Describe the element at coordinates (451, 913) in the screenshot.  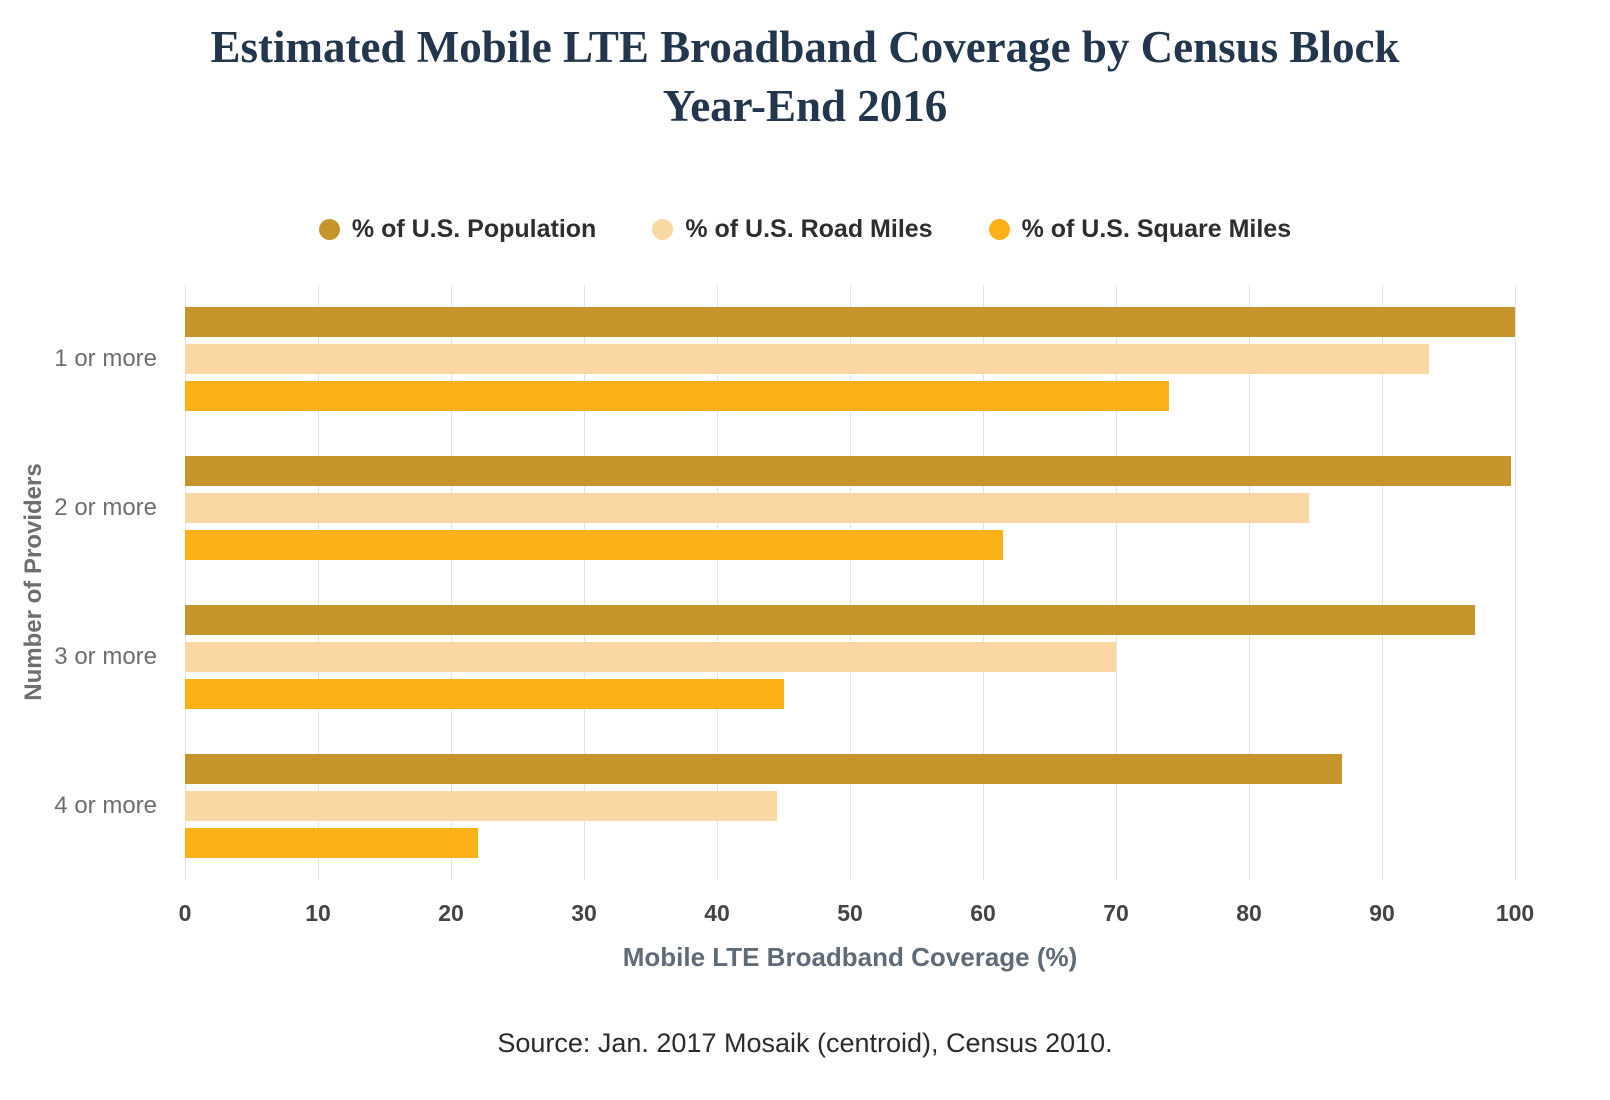
I see `x-tick-label: 20` at that location.